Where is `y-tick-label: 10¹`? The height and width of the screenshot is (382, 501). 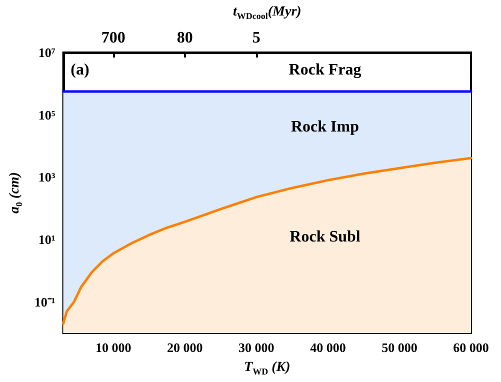 y-tick-label: 10¹ is located at coordinates (47, 239).